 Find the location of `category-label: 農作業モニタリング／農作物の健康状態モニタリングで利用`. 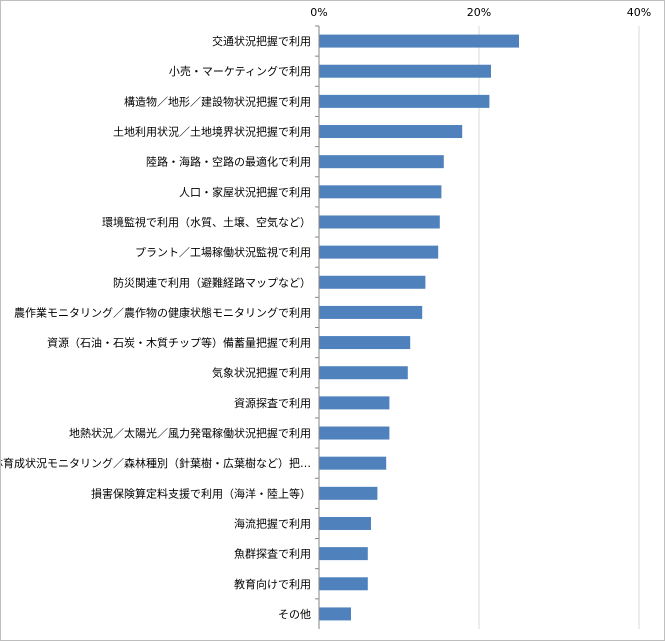

category-label: 農作業モニタリング／農作物の健康状態モニタリングで利用 is located at coordinates (162, 312).